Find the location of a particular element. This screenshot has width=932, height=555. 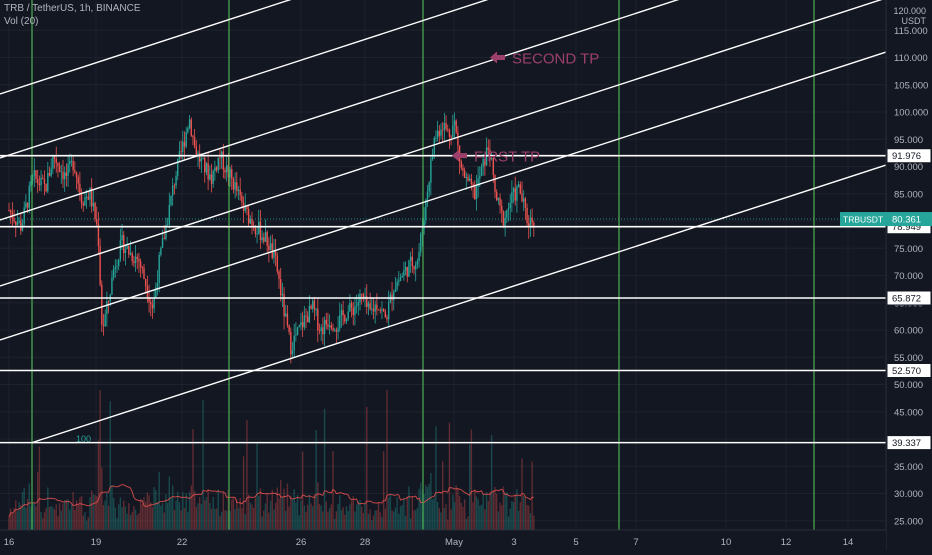

level-price-label: 52.570 is located at coordinates (906, 371).